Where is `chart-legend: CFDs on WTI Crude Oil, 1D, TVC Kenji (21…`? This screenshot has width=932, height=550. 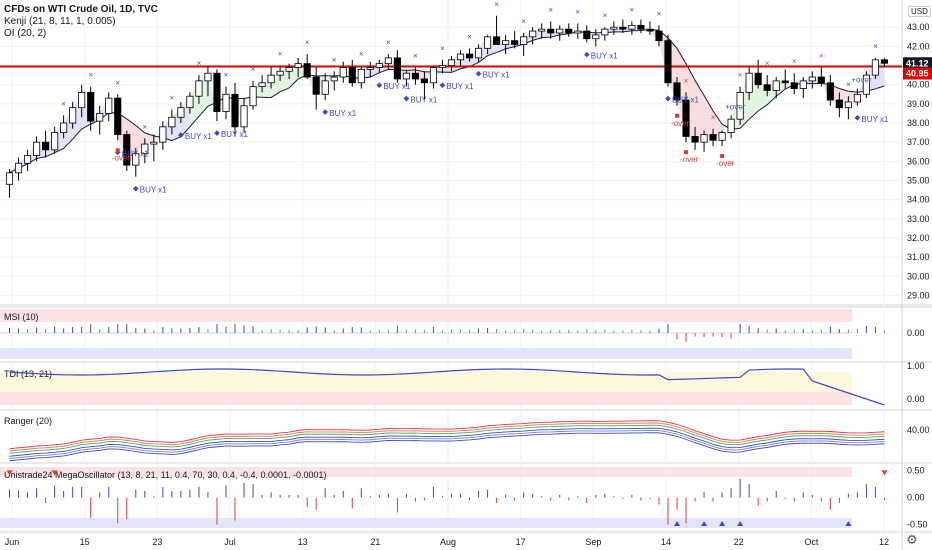 chart-legend: CFDs on WTI Crude Oil, 1D, TVC Kenji (21… is located at coordinates (81, 22).